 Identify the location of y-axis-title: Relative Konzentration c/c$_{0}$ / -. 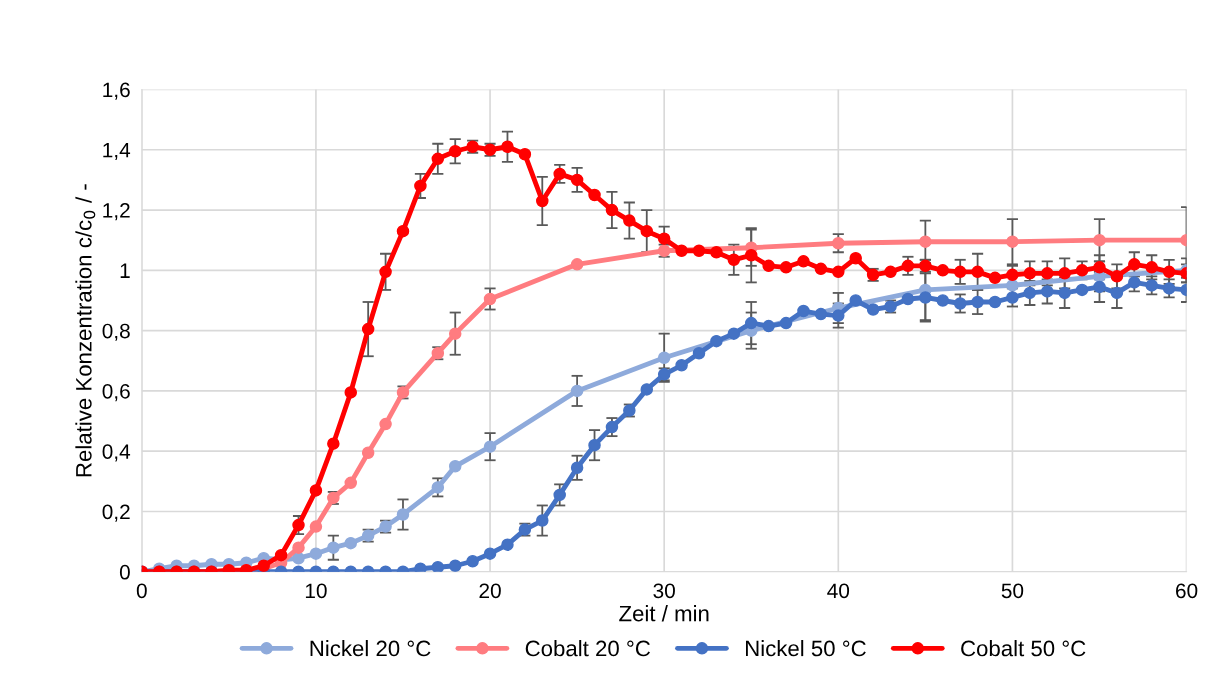
(85, 330).